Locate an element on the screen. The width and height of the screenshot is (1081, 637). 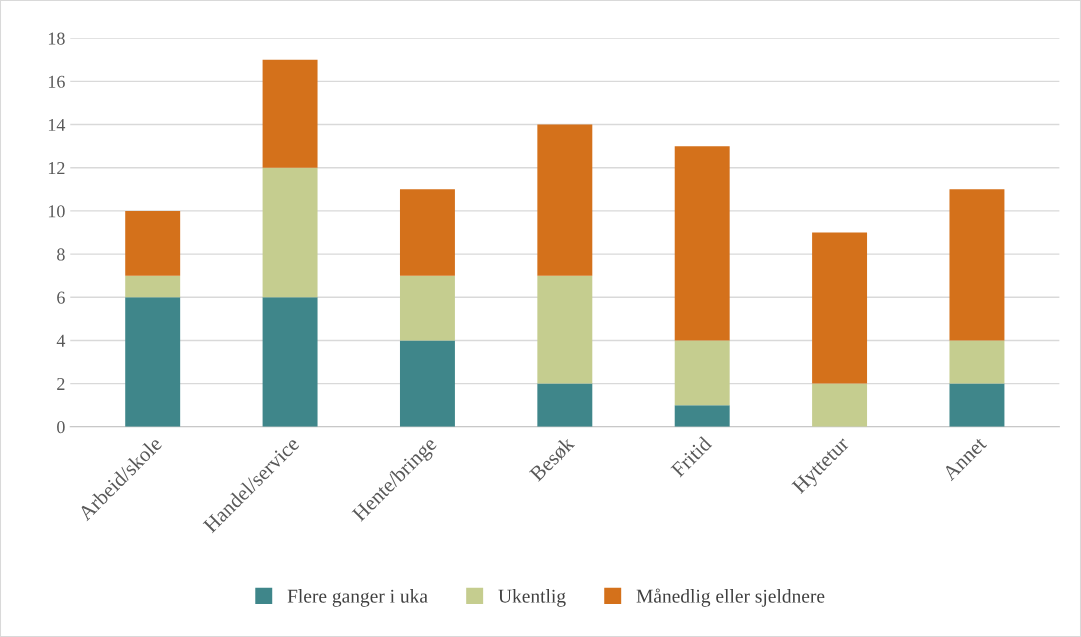
y-tick-label: 18 is located at coordinates (56, 38).